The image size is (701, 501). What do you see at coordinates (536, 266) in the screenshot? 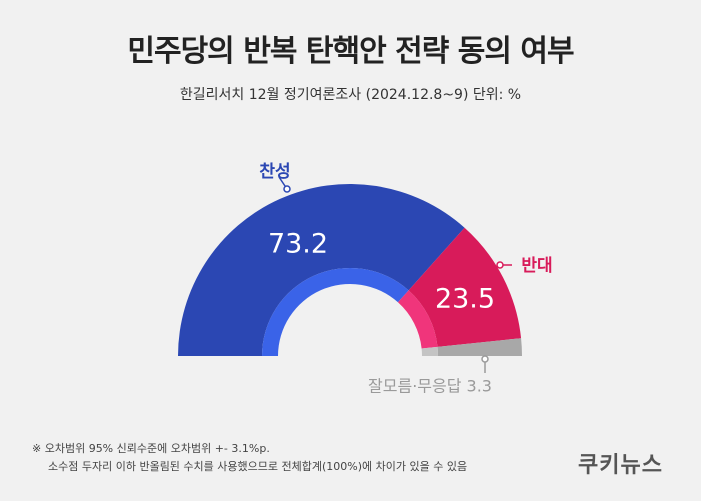
I see `category-label-1: 반대` at bounding box center [536, 266].